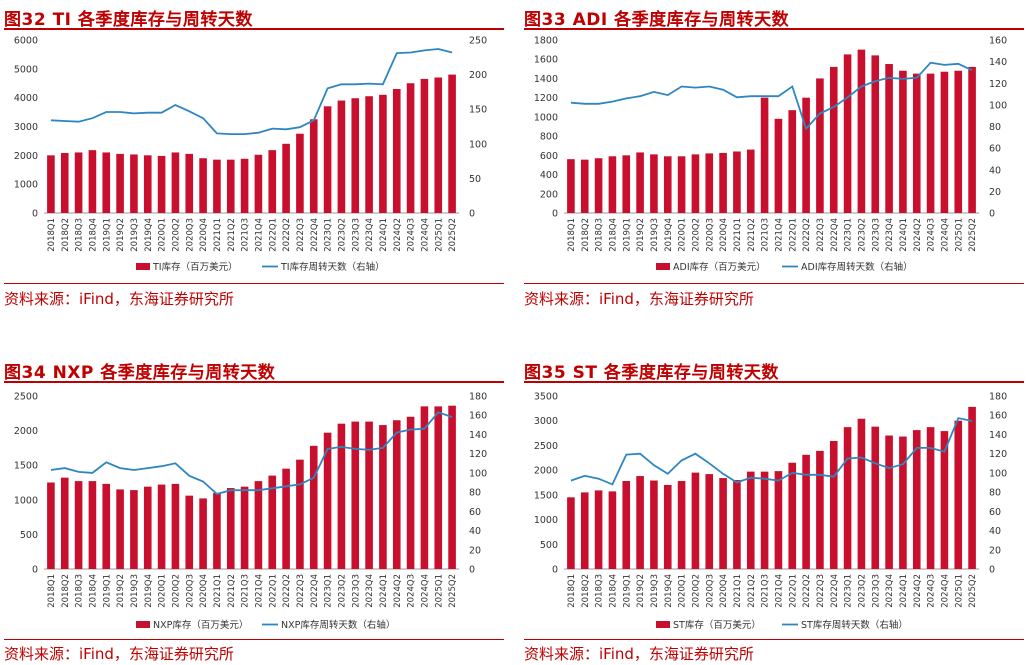  What do you see at coordinates (546, 98) in the screenshot?
I see `y-tick-left: 1200` at bounding box center [546, 98].